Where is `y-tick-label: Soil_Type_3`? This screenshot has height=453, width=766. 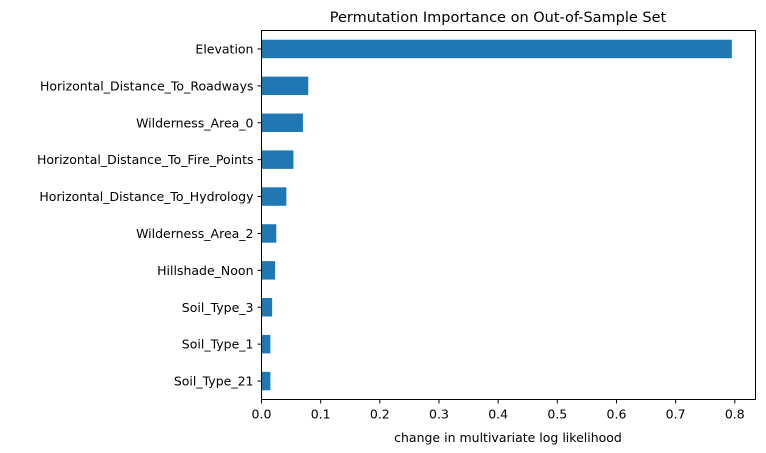 y-tick-label: Soil_Type_3 is located at coordinates (218, 307).